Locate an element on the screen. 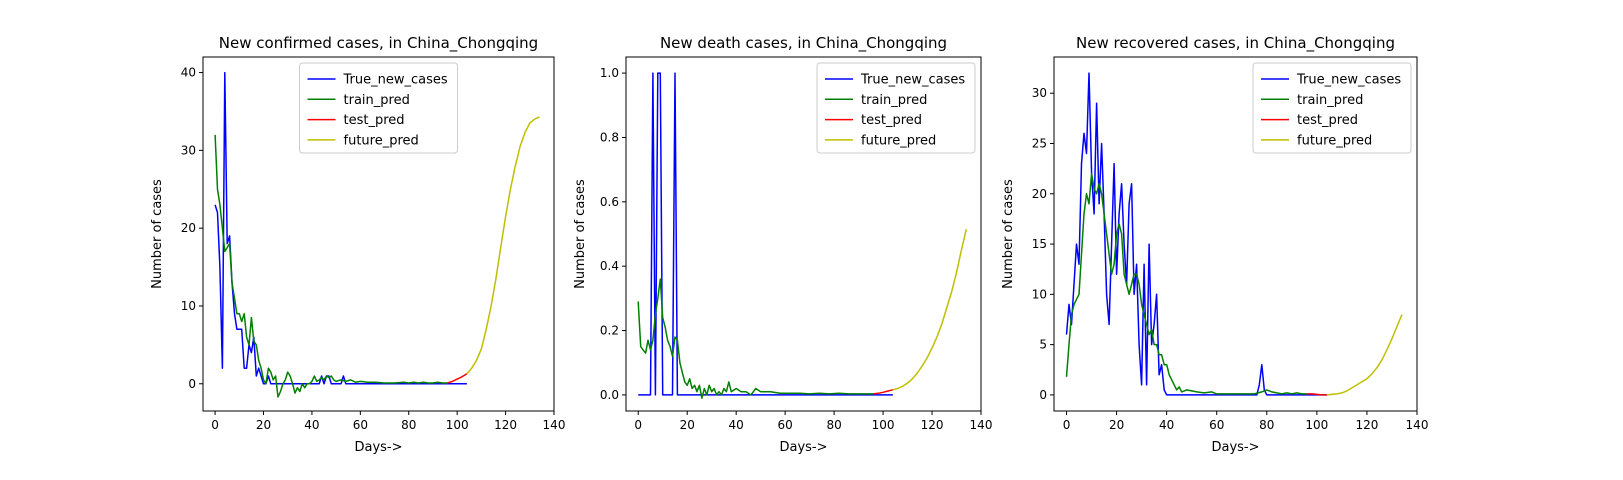 Image resolution: width=1623 pixels, height=480 pixels. y-tick-label: 5 is located at coordinates (1043, 345).